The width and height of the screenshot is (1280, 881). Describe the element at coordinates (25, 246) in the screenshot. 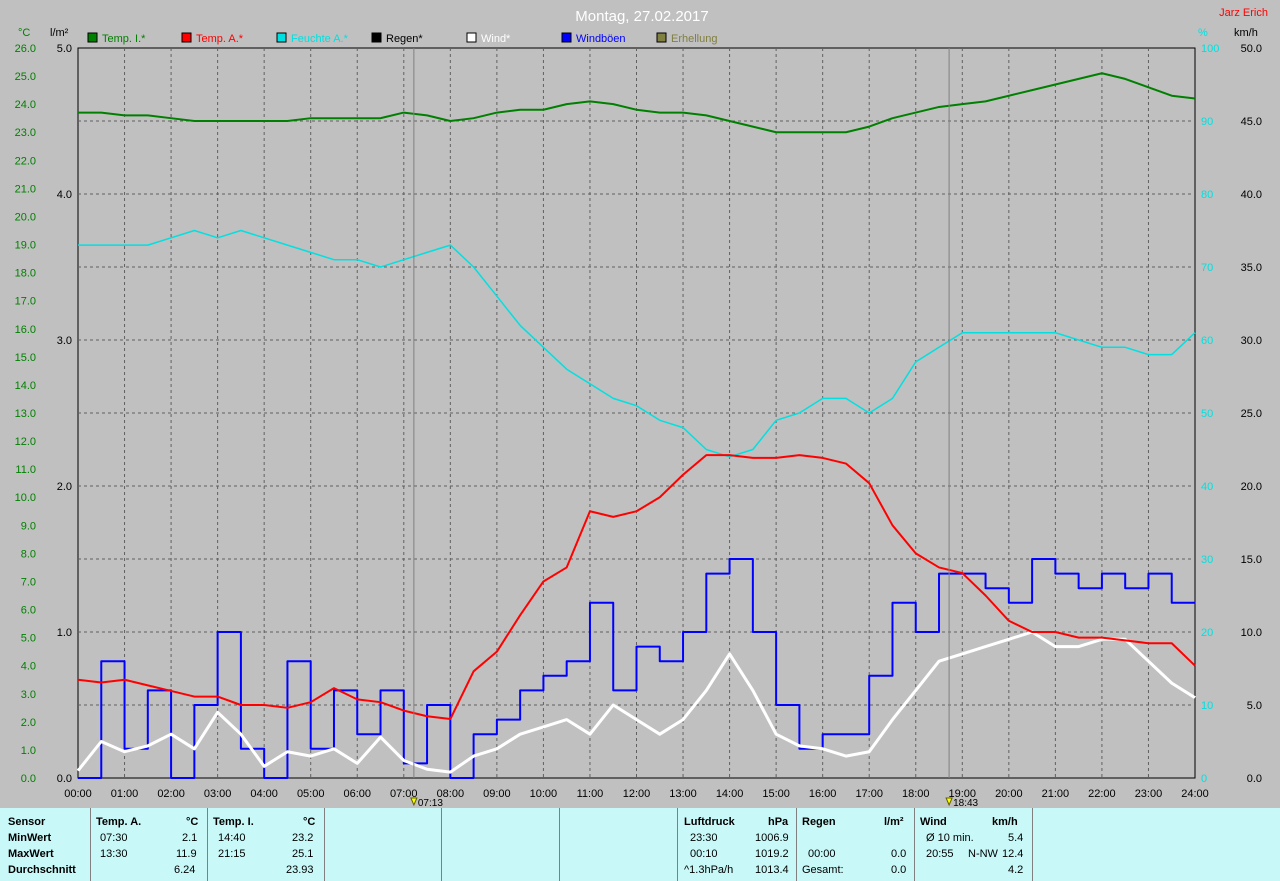

I see `temp-tick-label: 19.0` at that location.